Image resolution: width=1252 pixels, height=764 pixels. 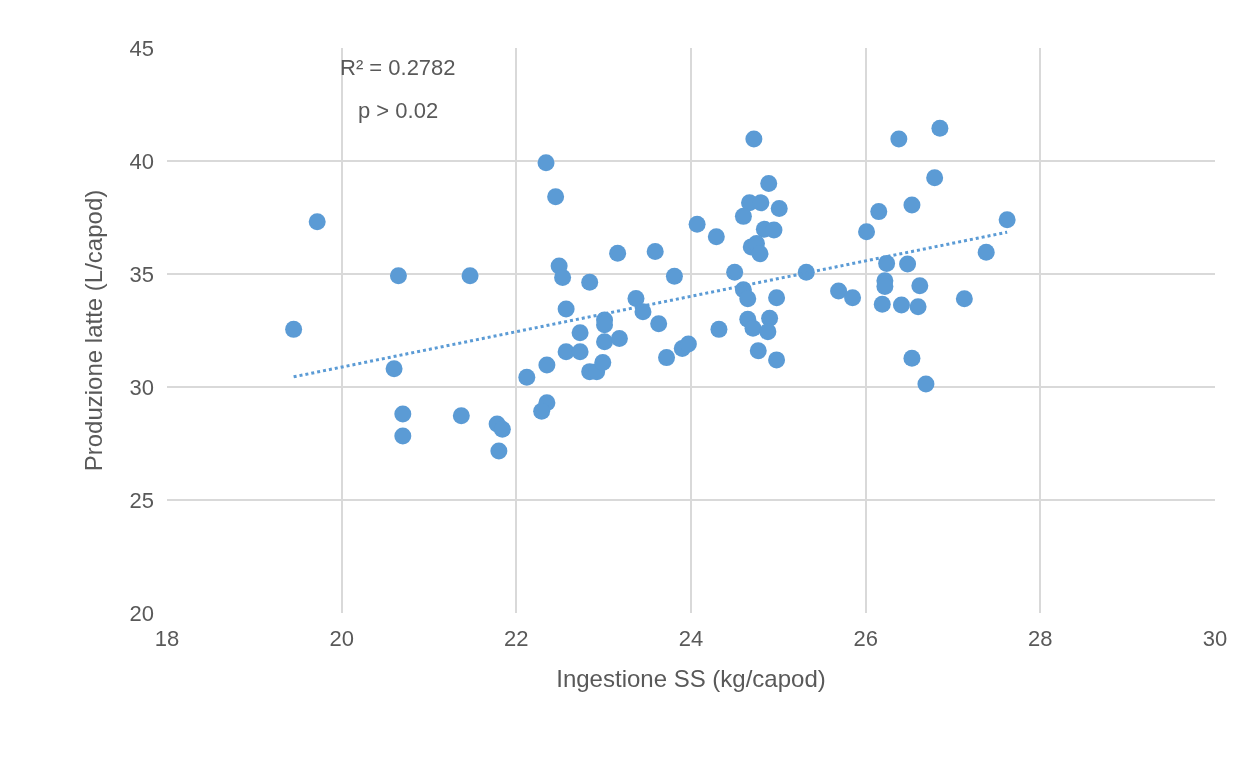 I want to click on y-tick-label: 35, so click(x=141, y=274).